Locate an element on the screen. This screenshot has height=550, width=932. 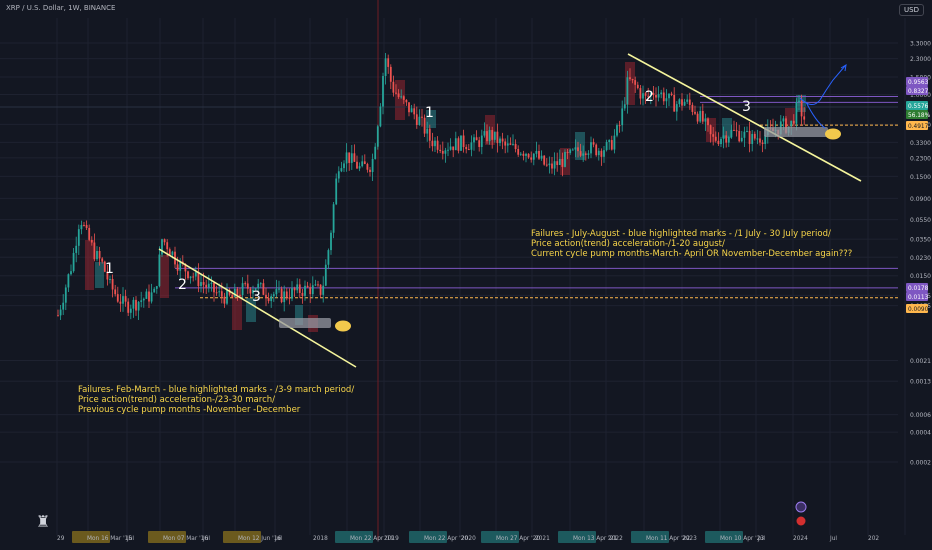
tradingview-logo-icon: ♜ is located at coordinates (43, 521).